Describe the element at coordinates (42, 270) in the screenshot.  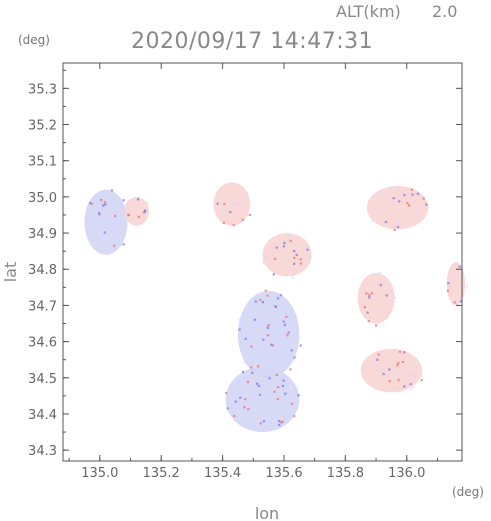
I see `y-tick-label: 34.8` at that location.